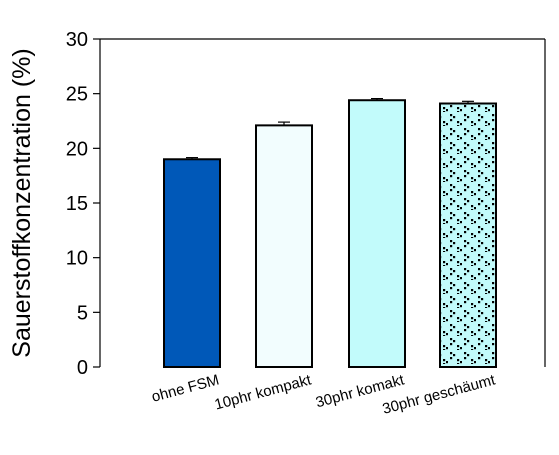  I want to click on y-axis-ticks: 0 5 10 15 20 25 30, so click(83, 204).